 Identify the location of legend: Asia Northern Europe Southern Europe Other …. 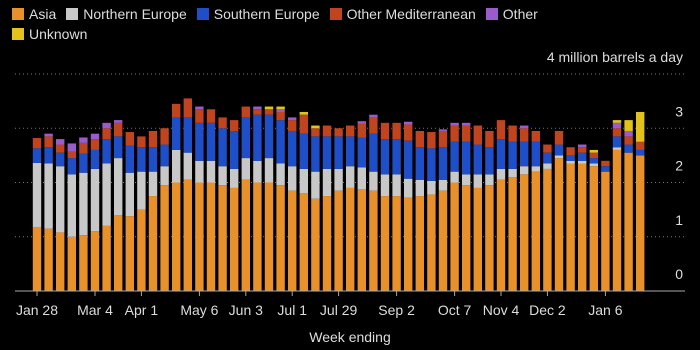
(317, 24).